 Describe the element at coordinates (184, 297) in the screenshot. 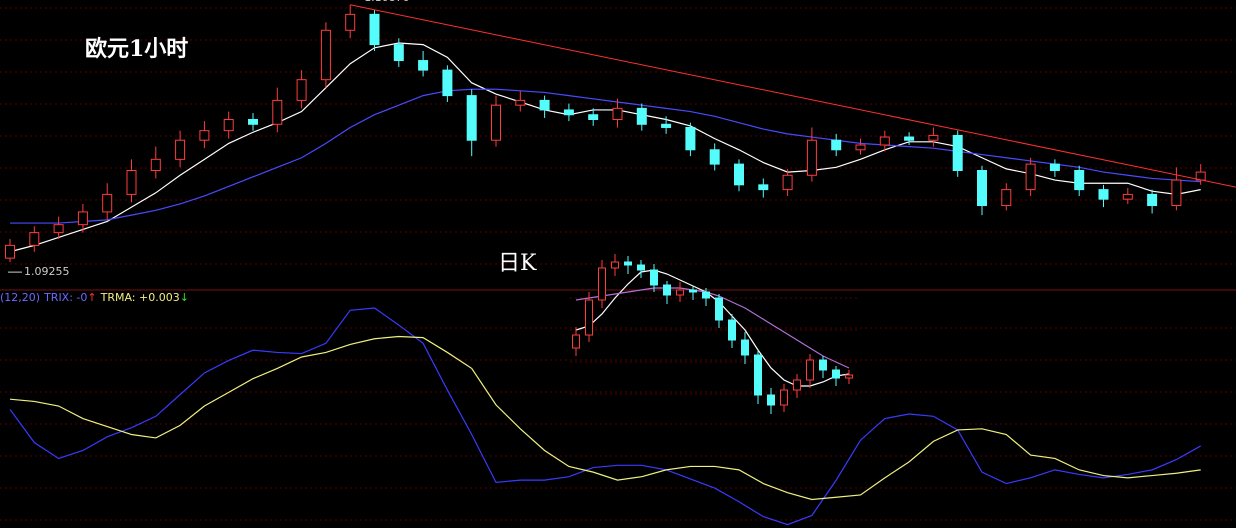

I see `header-arrow: ↓` at that location.